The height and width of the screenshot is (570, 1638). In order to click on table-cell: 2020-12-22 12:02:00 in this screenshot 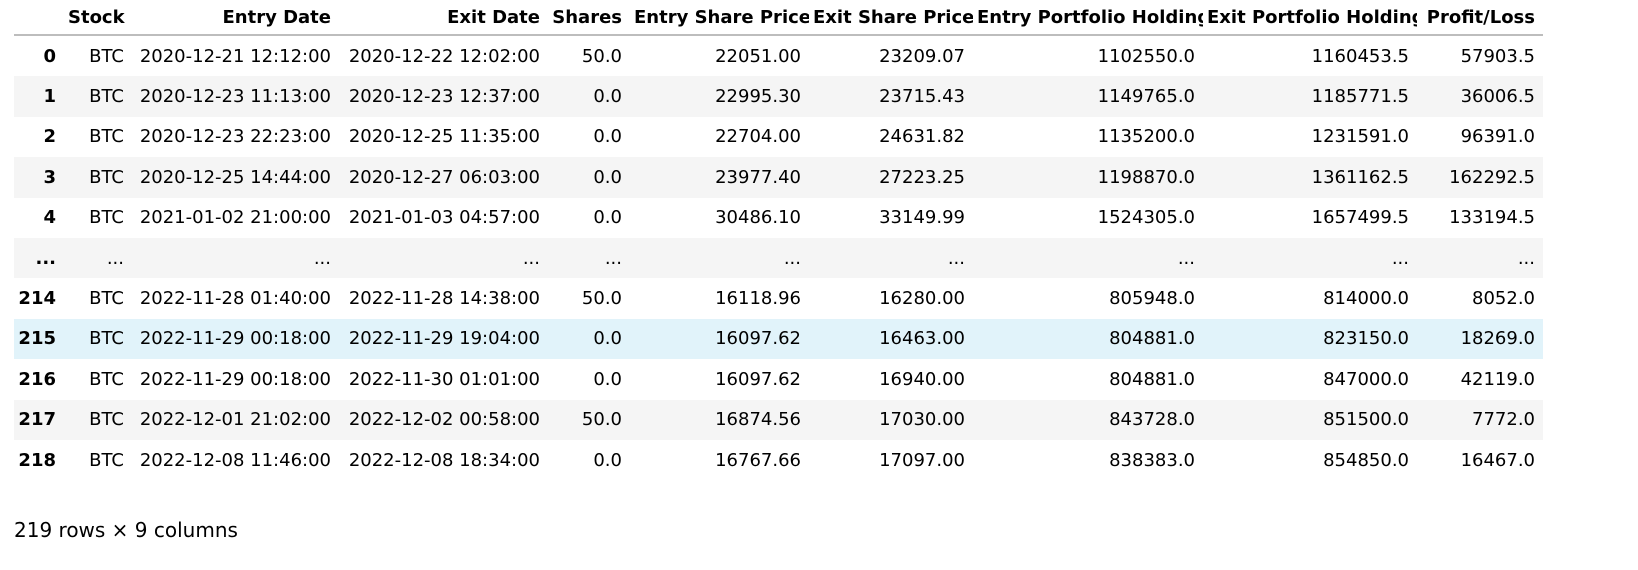, I will do `click(444, 56)`.